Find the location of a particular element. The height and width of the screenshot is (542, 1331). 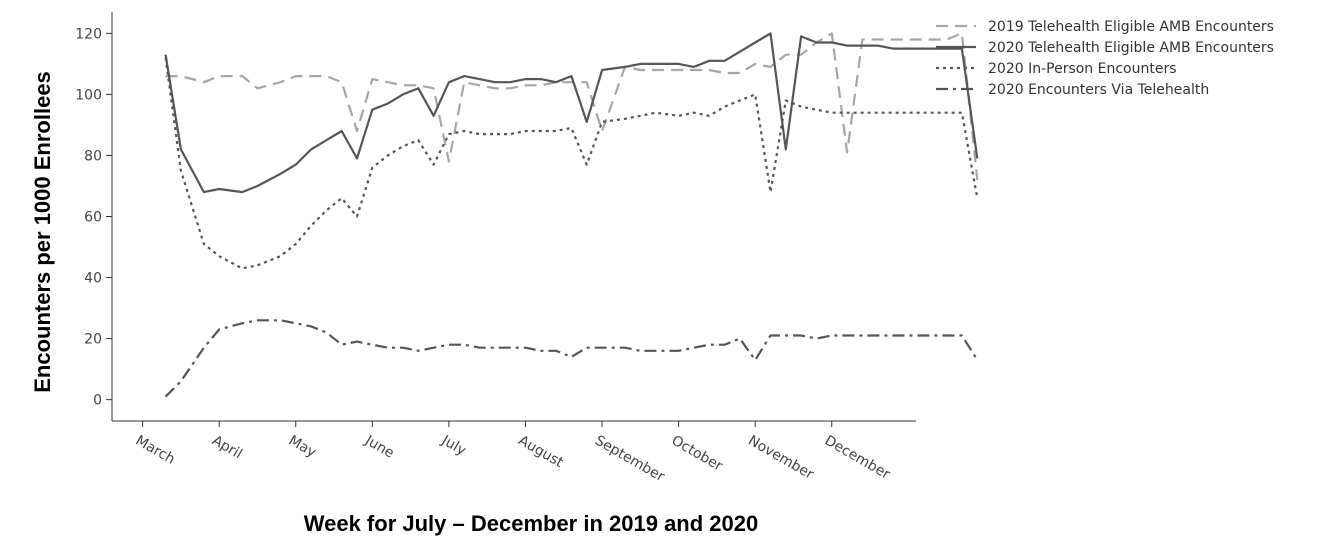

legend-label: 2020 Telehealth Eligible AMB Encounters is located at coordinates (1131, 48).